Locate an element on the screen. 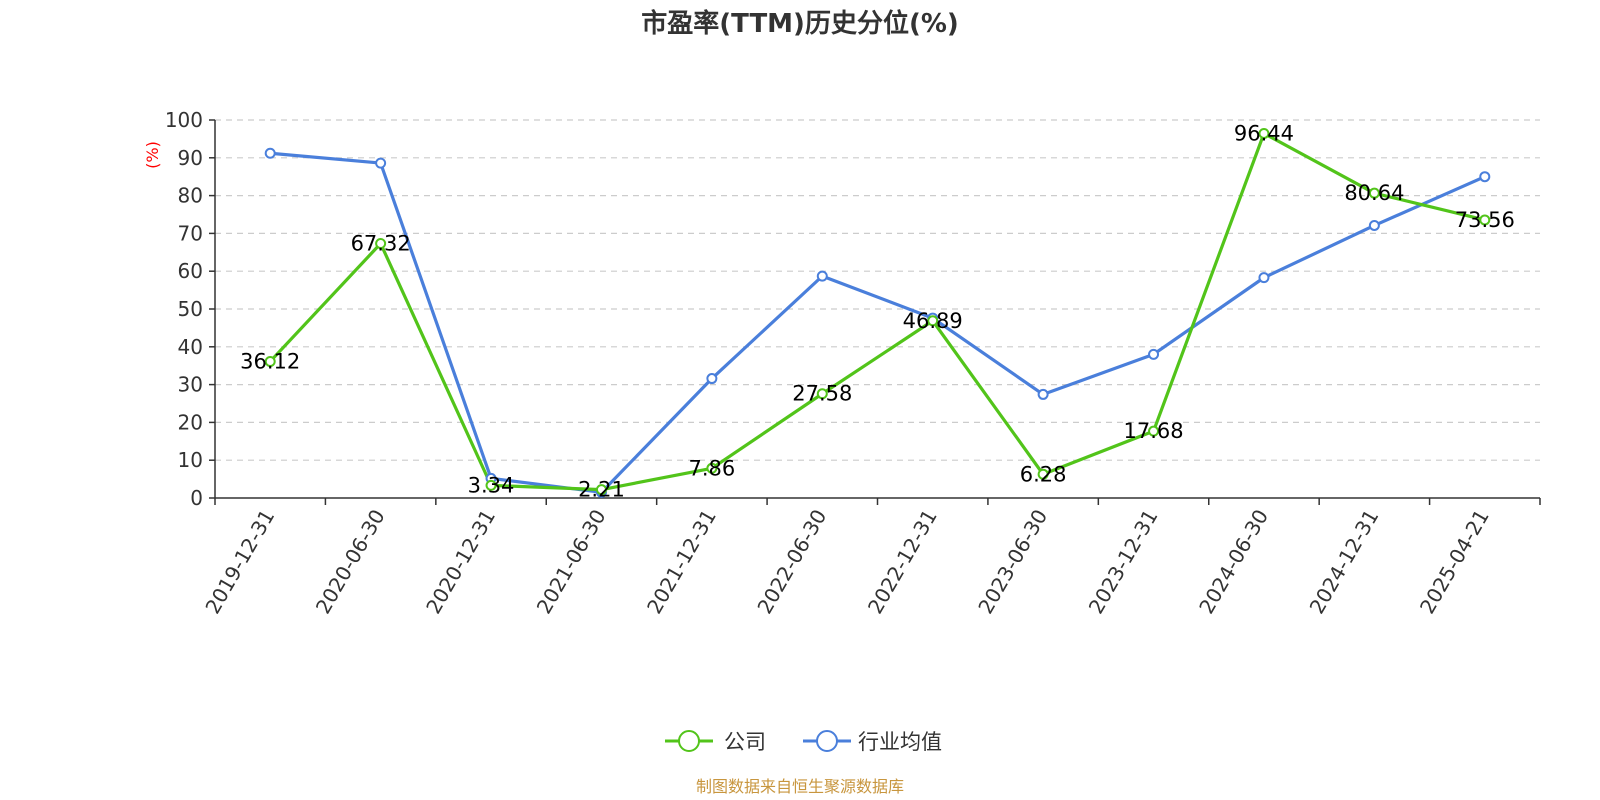 Image resolution: width=1600 pixels, height=800 pixels. data-label: 27.58 is located at coordinates (822, 394).